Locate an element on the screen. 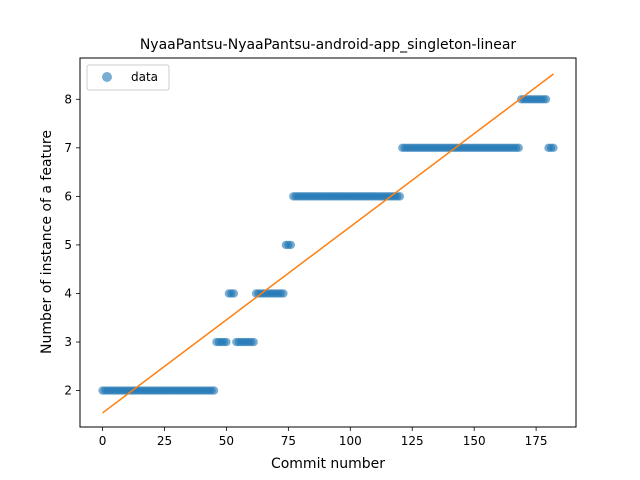  y-tick-label: 3 is located at coordinates (68, 342).